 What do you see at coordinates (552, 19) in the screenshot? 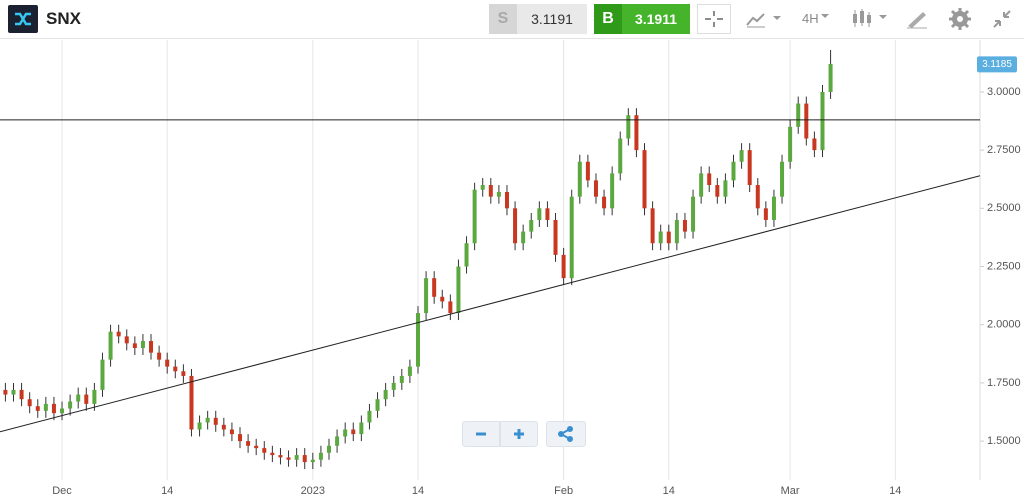
I see `sell-price: 3.1191` at bounding box center [552, 19].